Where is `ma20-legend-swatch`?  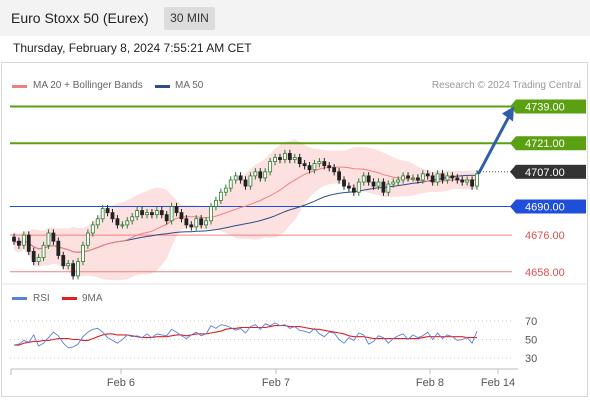
ma20-legend-swatch is located at coordinates (19, 86).